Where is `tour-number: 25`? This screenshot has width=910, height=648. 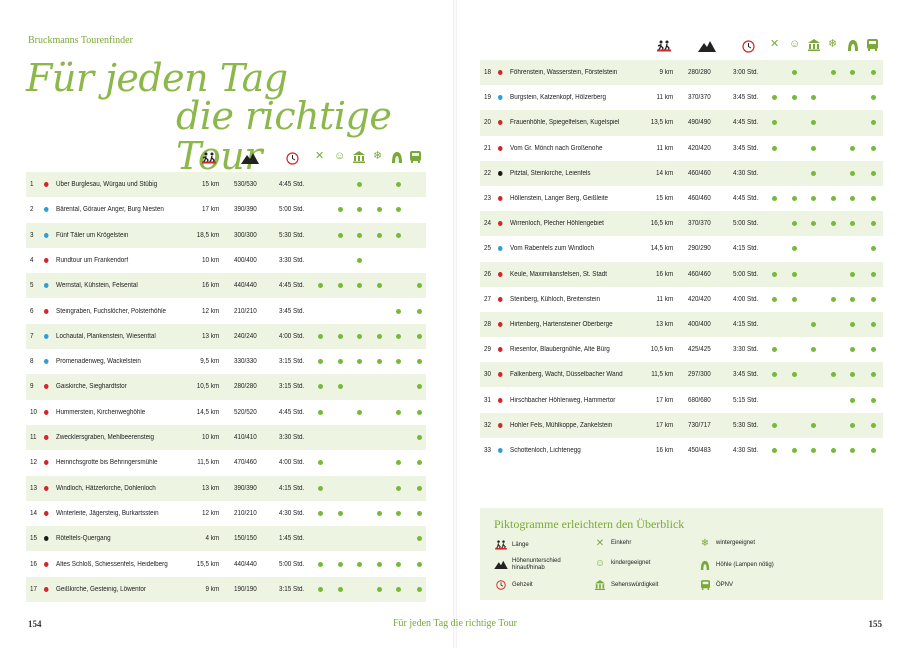 tour-number: 25 is located at coordinates (488, 249).